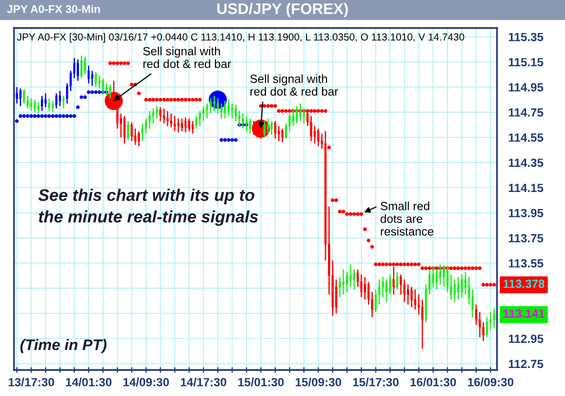 The width and height of the screenshot is (565, 396). I want to click on text: 113.378, so click(524, 284).